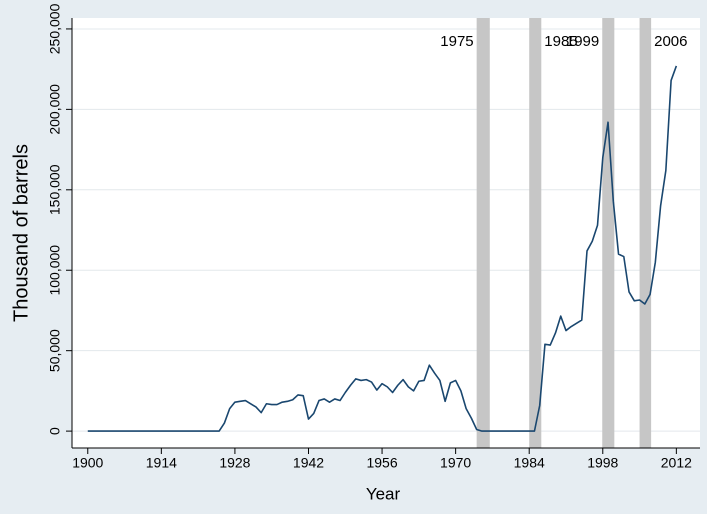 Image resolution: width=707 pixels, height=514 pixels. Describe the element at coordinates (161, 463) in the screenshot. I see `x-tick-label: 1914` at that location.